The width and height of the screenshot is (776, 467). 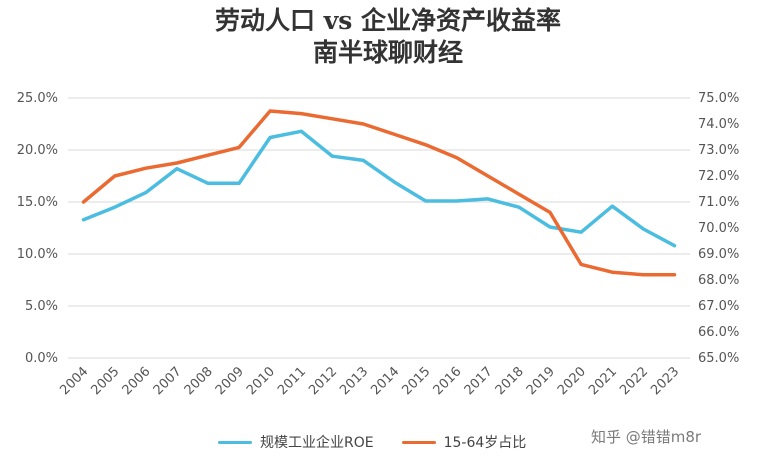 What do you see at coordinates (718, 176) in the screenshot?
I see `right-tick-label: 72.0%` at bounding box center [718, 176].